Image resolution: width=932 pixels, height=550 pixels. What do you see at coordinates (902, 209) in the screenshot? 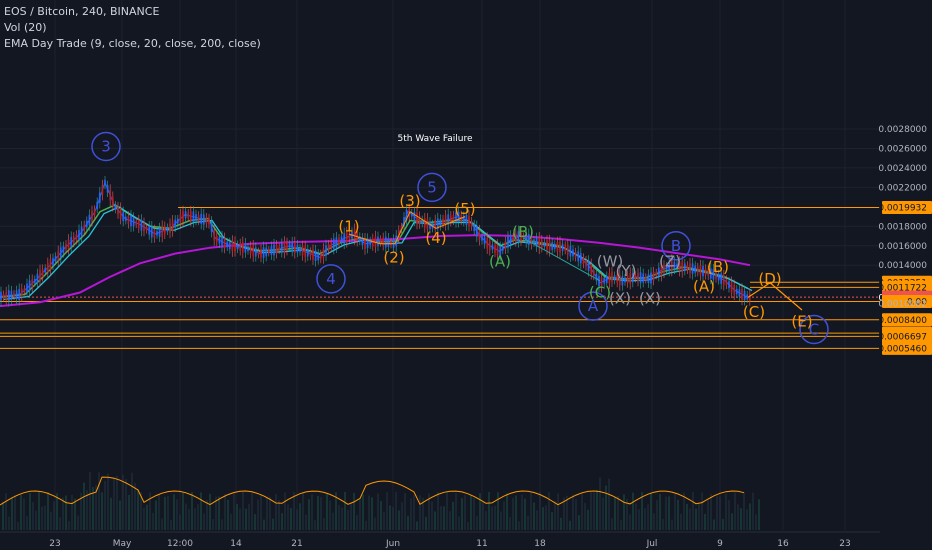
I see `price-label-text: 0.0019932` at bounding box center [902, 209].